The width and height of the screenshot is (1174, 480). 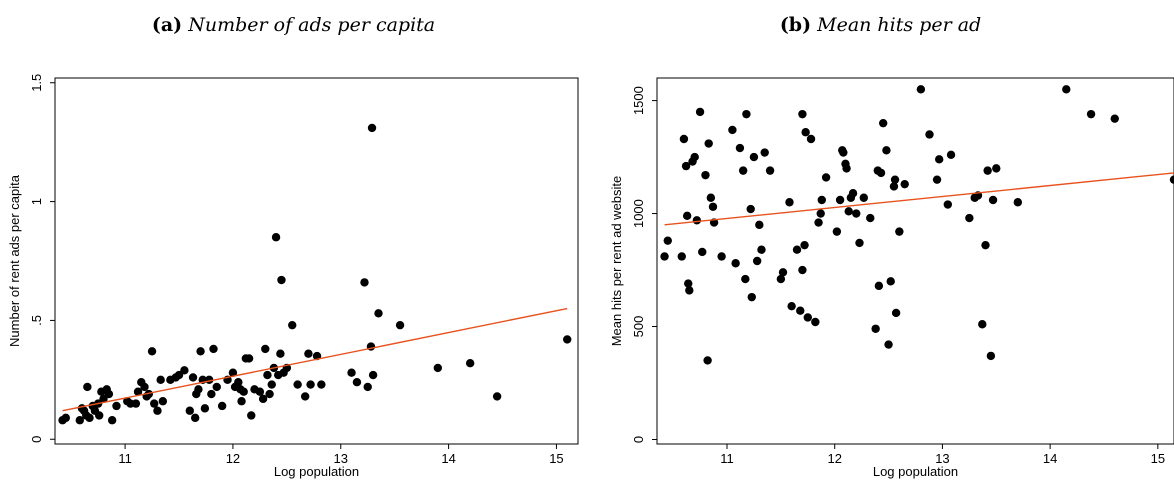 I want to click on caption-b-text: Mean hits per ad, so click(x=899, y=25).